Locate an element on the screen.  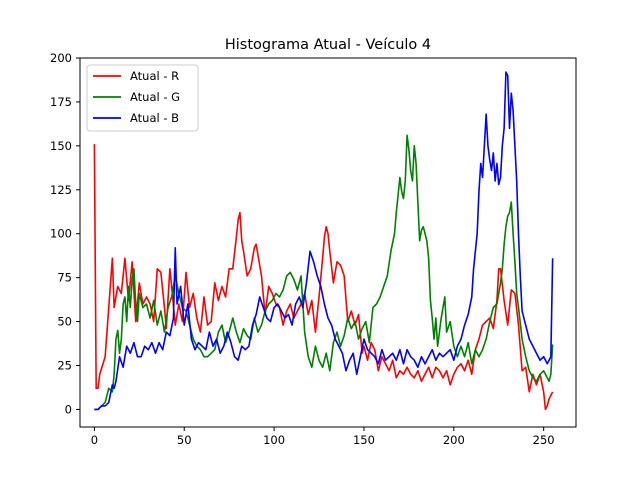
y-axis: 0 25 50 75 100 125 150 175 200 is located at coordinates (65, 233).